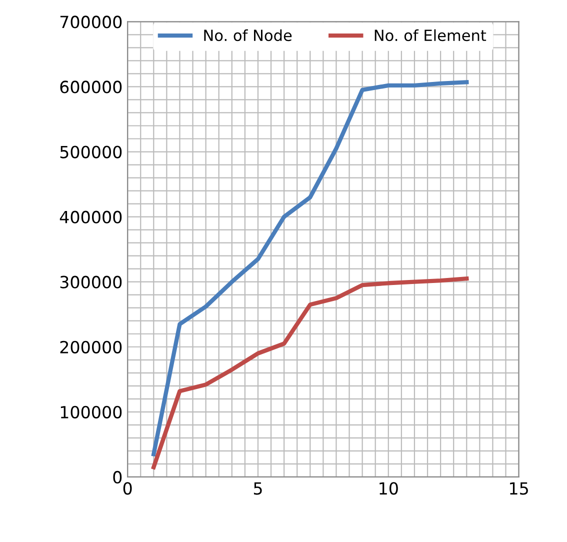  What do you see at coordinates (519, 488) in the screenshot?
I see `x-tick-label: 15` at bounding box center [519, 488].